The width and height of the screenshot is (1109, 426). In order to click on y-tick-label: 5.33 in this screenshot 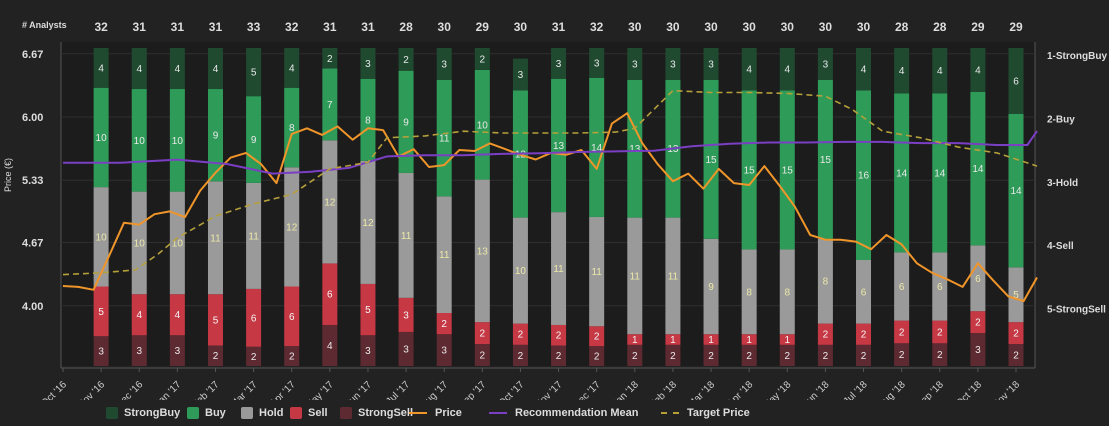, I will do `click(32, 181)`.